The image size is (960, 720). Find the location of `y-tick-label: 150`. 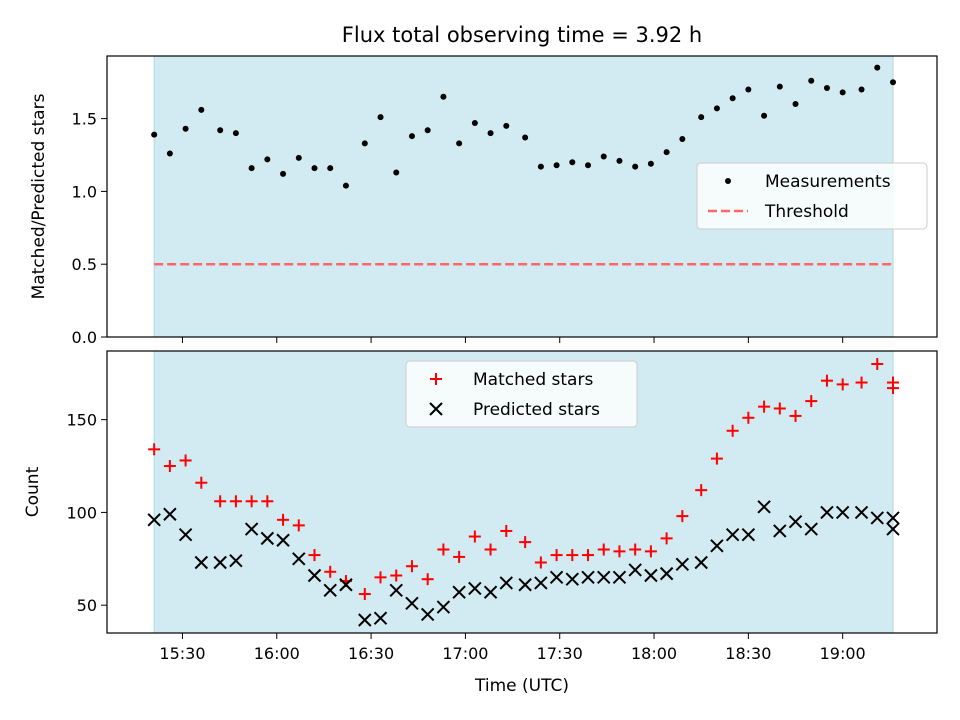

y-tick-label: 150 is located at coordinates (81, 420).